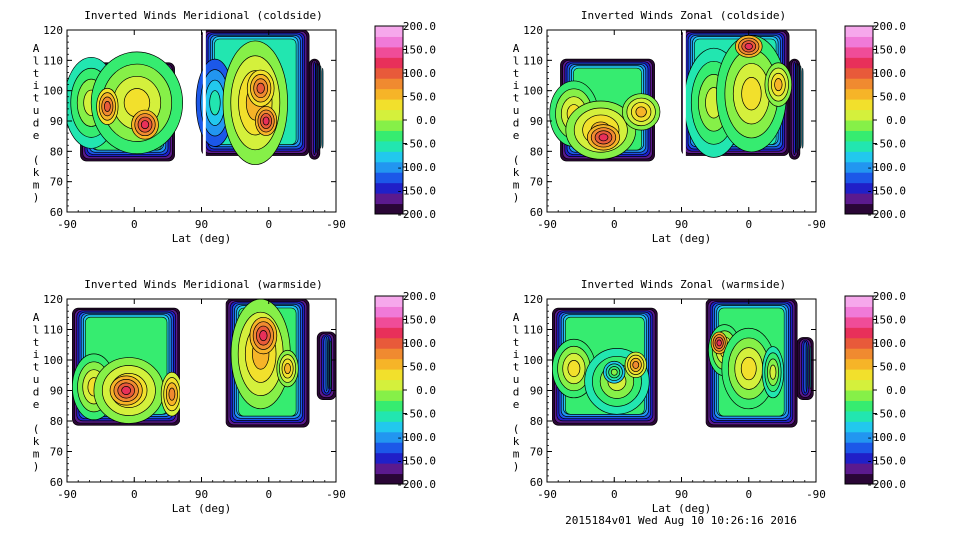 Image resolution: width=960 pixels, height=540 pixels. I want to click on x-axis-label: Lat (deg), so click(682, 508).